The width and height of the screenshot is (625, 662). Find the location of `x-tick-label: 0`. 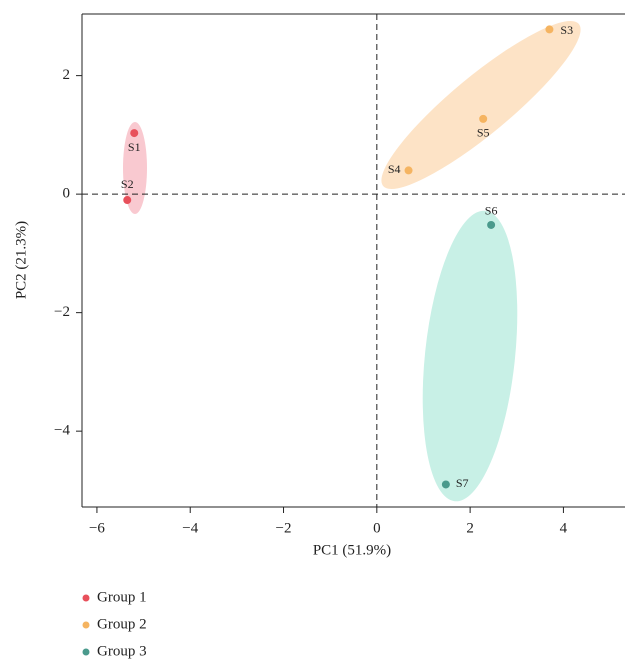

x-tick-label: 0 is located at coordinates (377, 528).